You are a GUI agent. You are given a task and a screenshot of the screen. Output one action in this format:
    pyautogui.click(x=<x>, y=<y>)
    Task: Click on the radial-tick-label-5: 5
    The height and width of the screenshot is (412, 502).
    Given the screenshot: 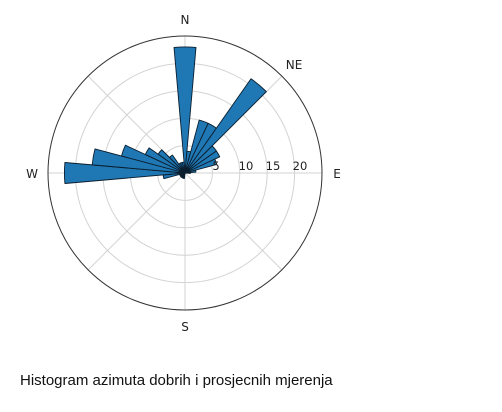 What is the action you would take?
    pyautogui.click(x=215, y=166)
    